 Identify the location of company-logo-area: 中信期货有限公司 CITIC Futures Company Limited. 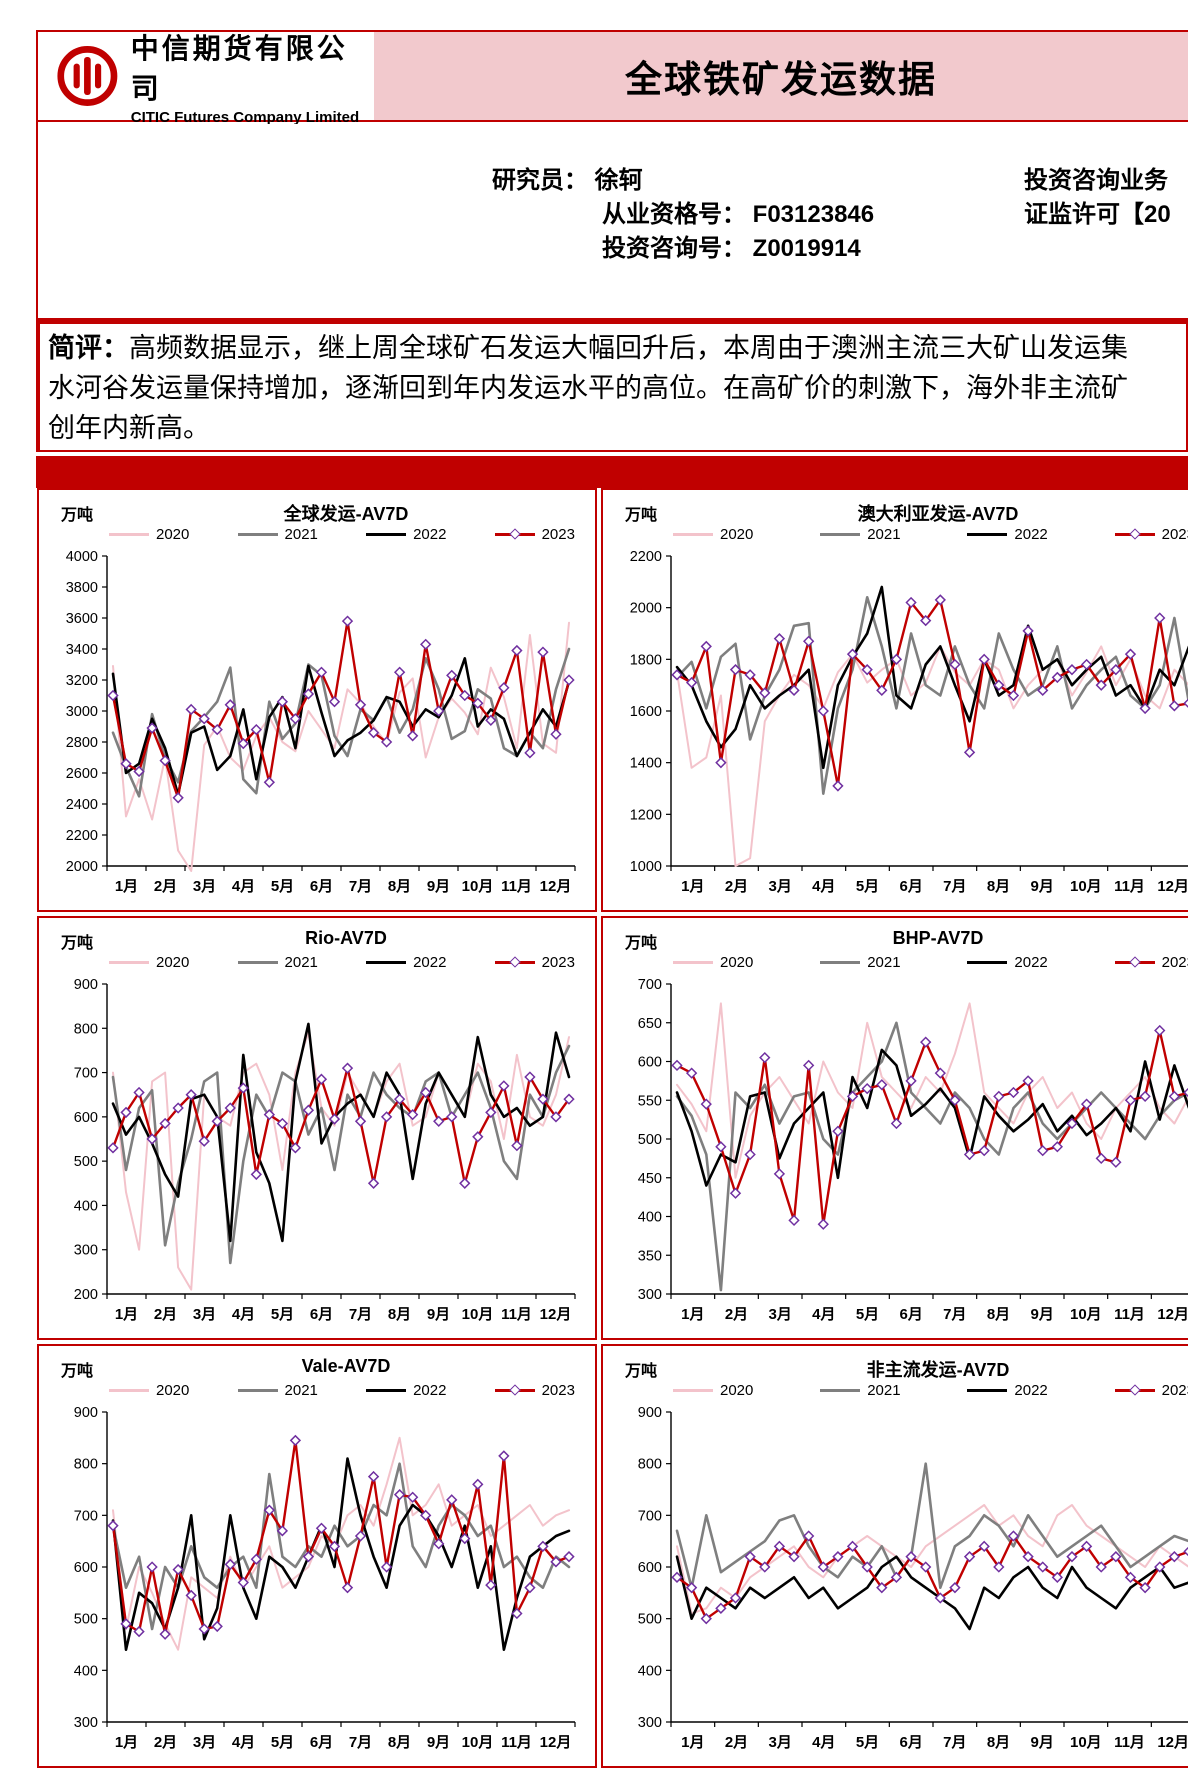
(206, 79).